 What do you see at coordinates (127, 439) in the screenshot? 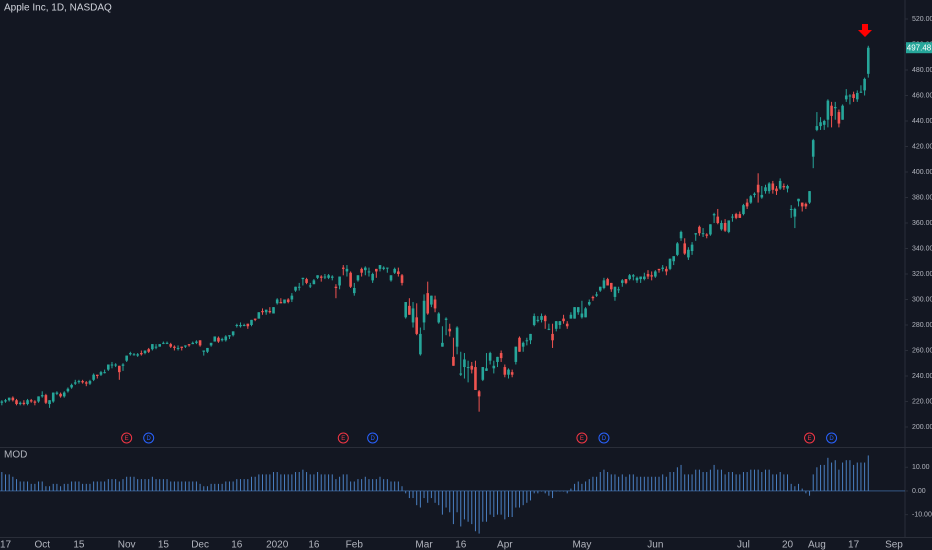
I see `event-label: E` at bounding box center [127, 439].